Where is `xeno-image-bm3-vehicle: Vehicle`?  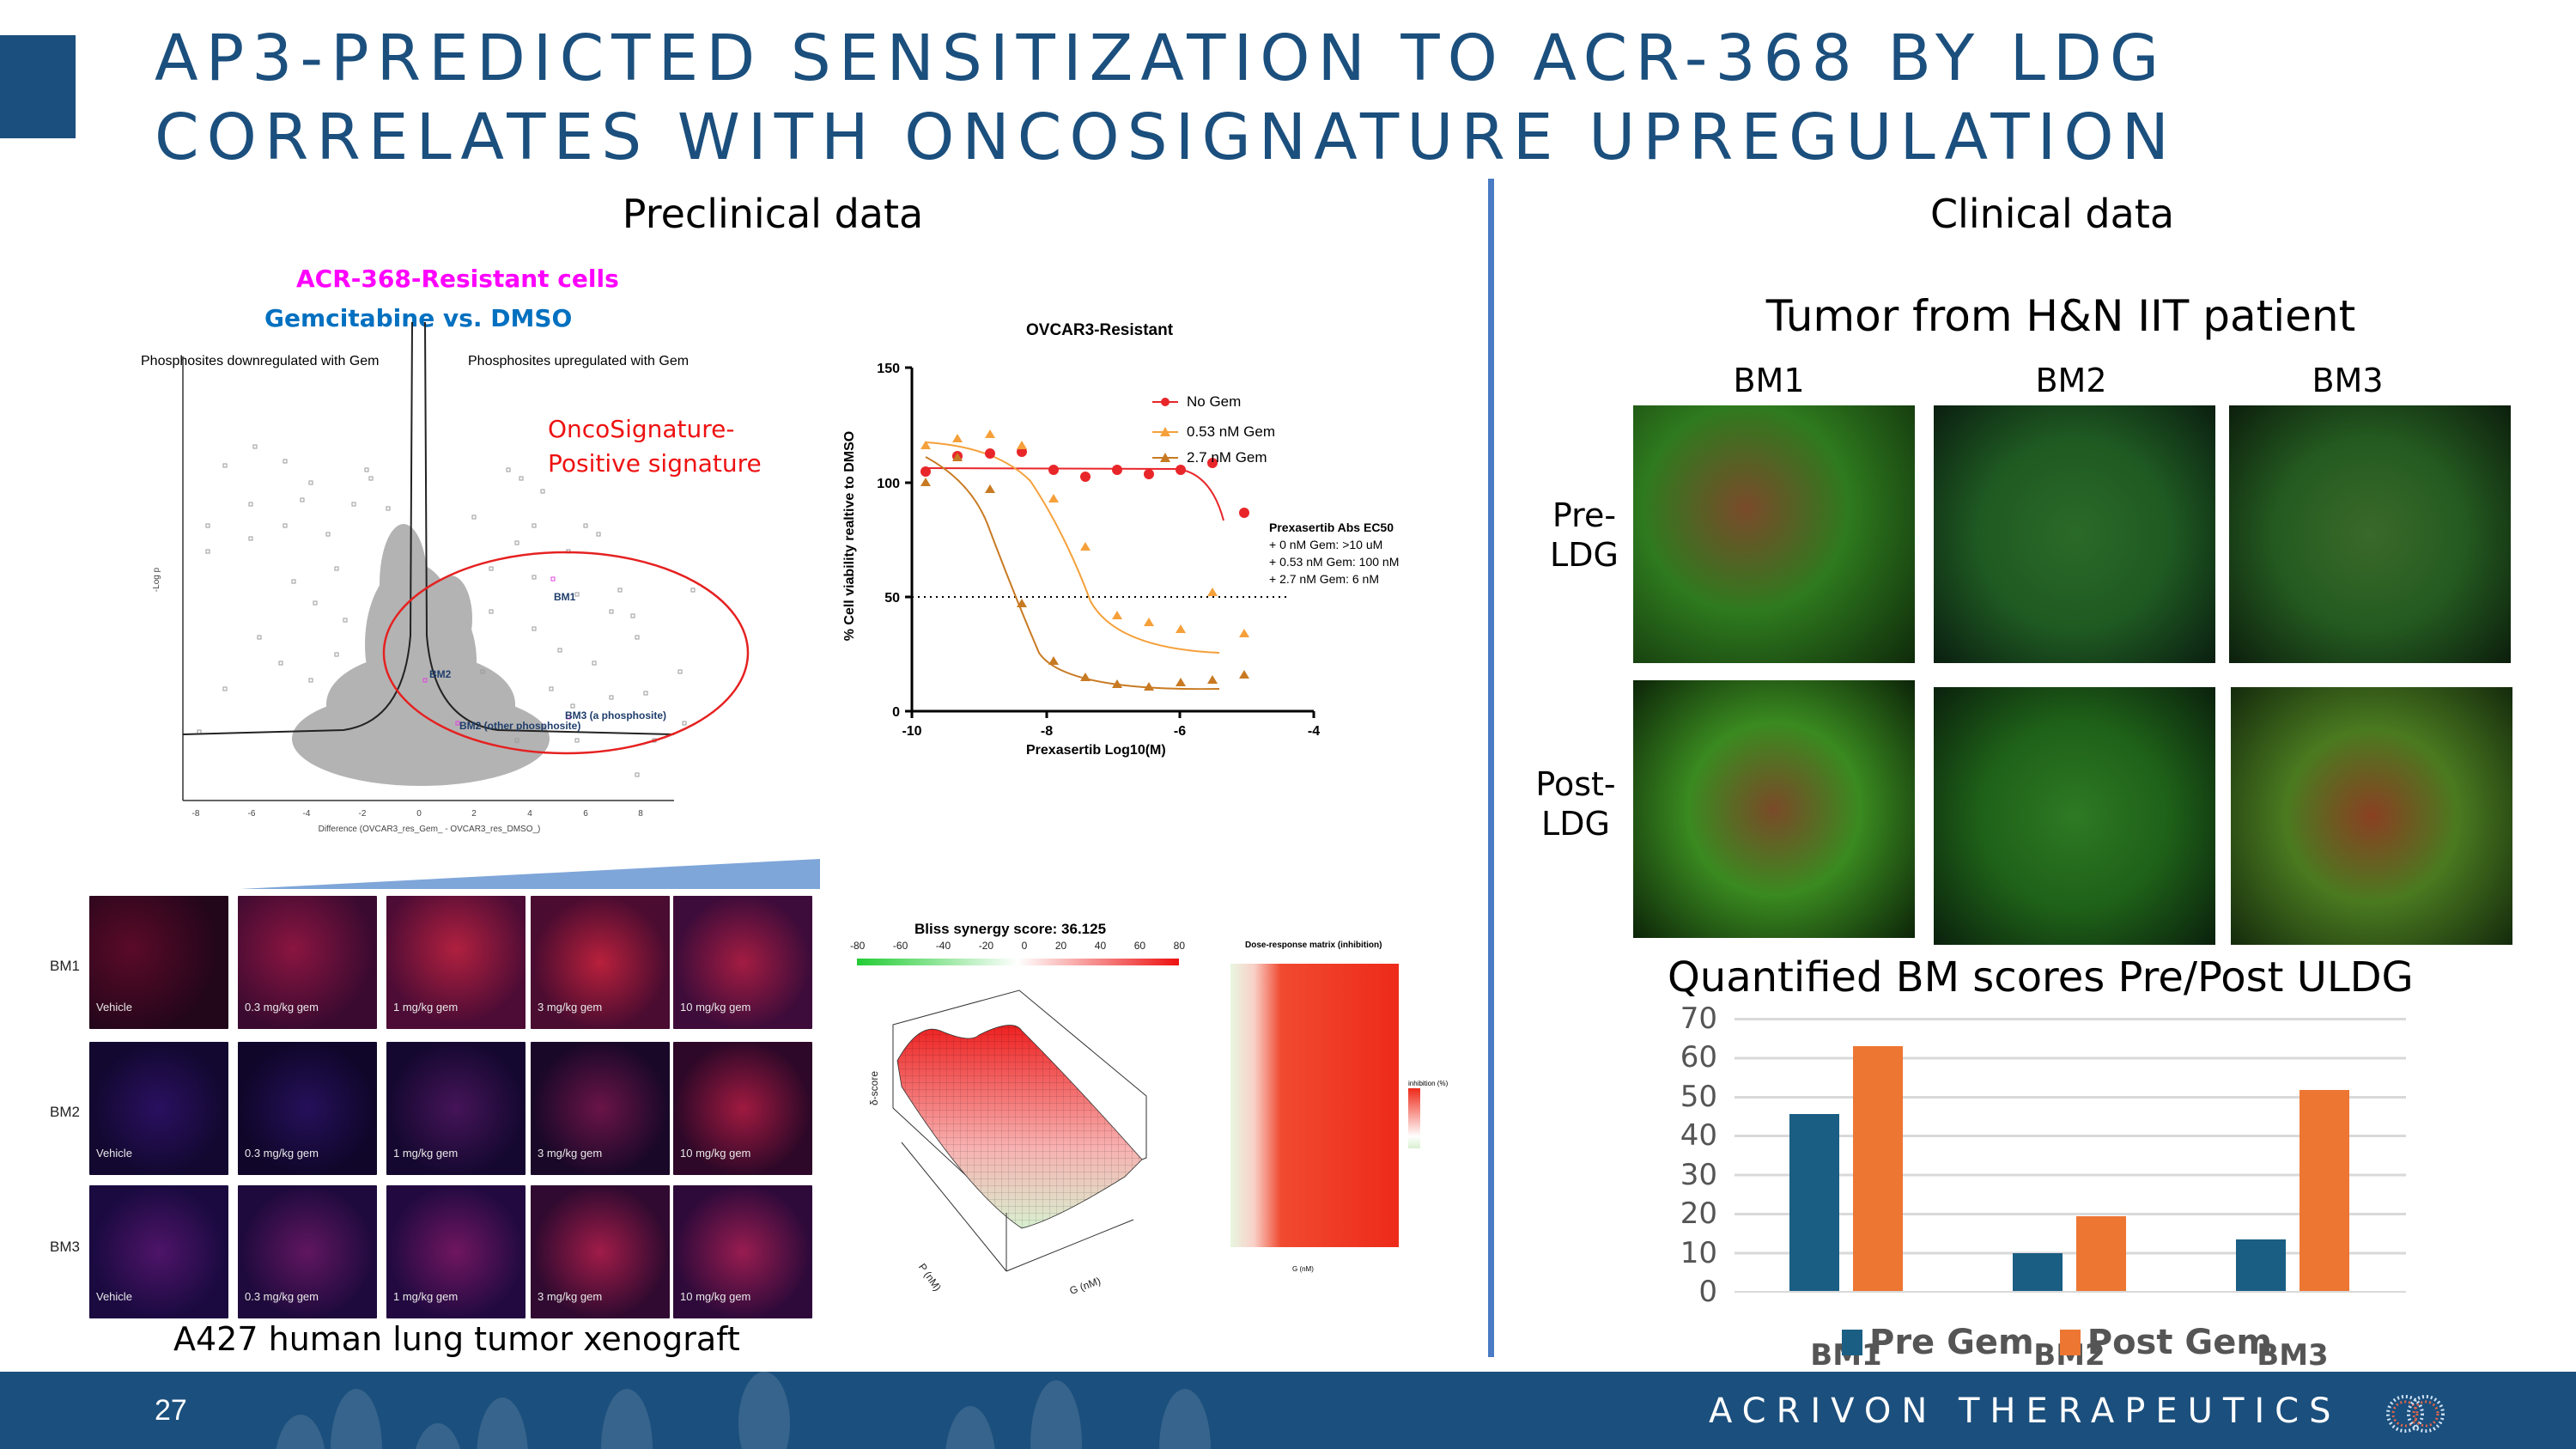
xeno-image-bm3-vehicle: Vehicle is located at coordinates (159, 1251).